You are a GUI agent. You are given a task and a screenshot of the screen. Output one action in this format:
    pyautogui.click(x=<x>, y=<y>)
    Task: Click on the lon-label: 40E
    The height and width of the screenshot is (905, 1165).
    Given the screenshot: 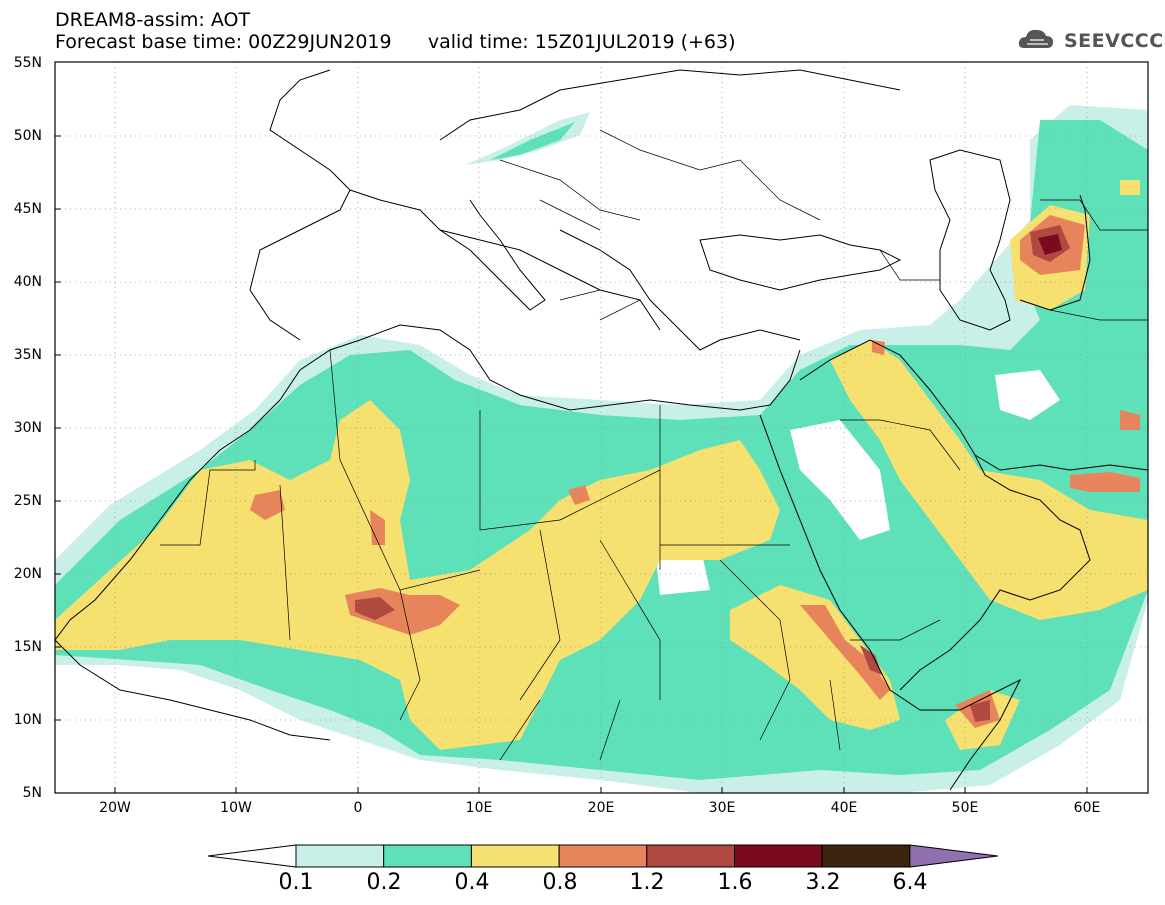 What is the action you would take?
    pyautogui.click(x=844, y=808)
    